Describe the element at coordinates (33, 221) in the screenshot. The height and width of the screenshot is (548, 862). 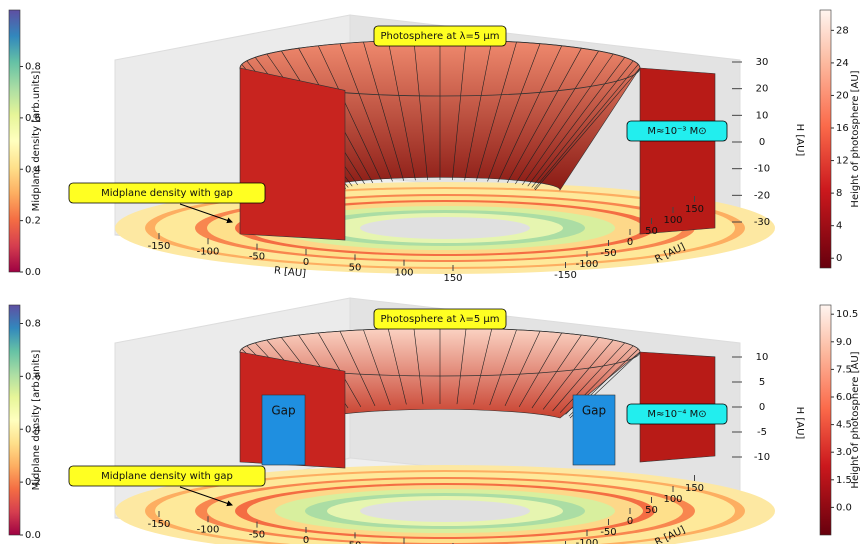
I see `colorbar-tick-label: 0.2` at that location.